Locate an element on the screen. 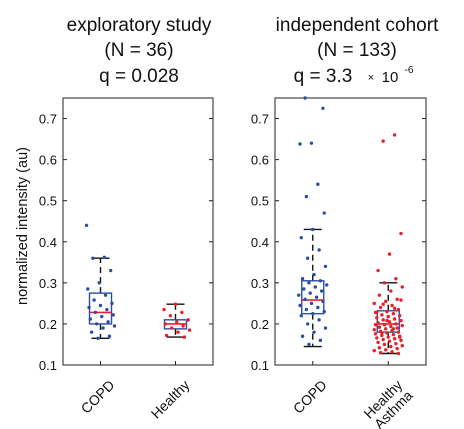  x-tick-label: Healthy+ Asthma is located at coordinates (383, 403).